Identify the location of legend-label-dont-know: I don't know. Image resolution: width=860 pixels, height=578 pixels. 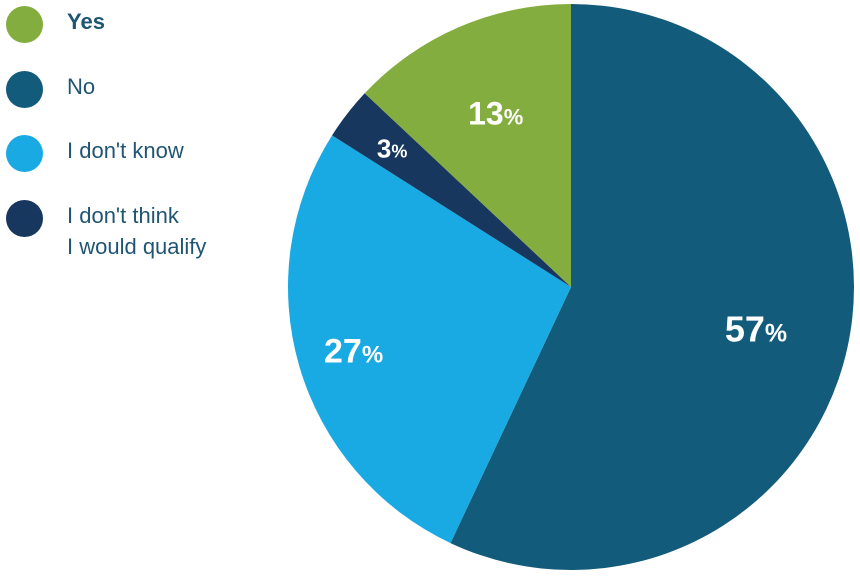
(125, 150).